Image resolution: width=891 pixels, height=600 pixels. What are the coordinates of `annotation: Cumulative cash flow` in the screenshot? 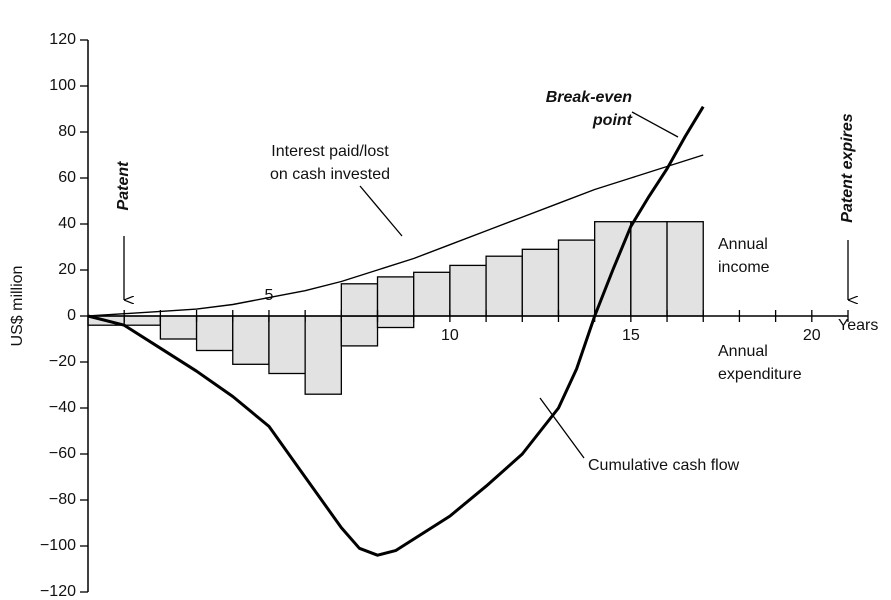 It's located at (664, 465).